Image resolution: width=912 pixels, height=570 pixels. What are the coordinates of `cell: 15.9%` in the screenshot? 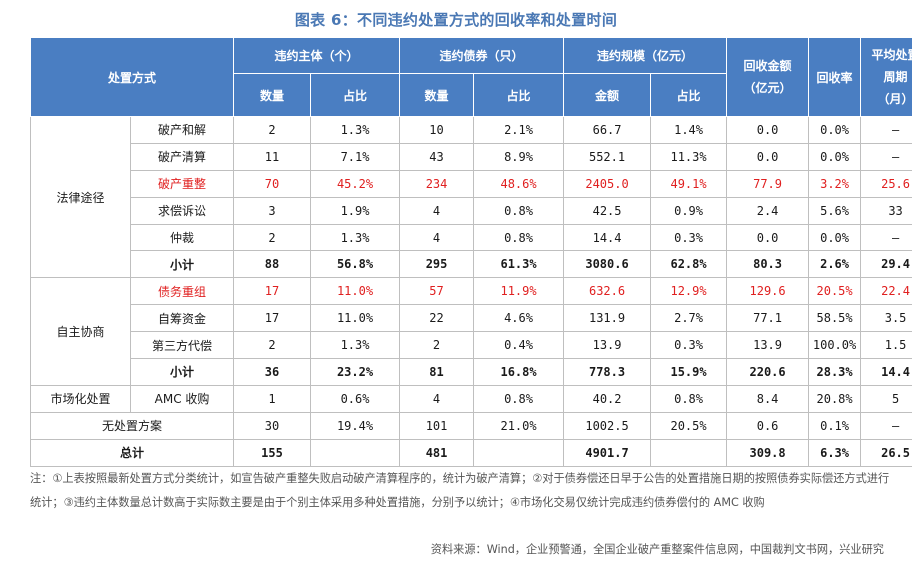 It's located at (689, 372).